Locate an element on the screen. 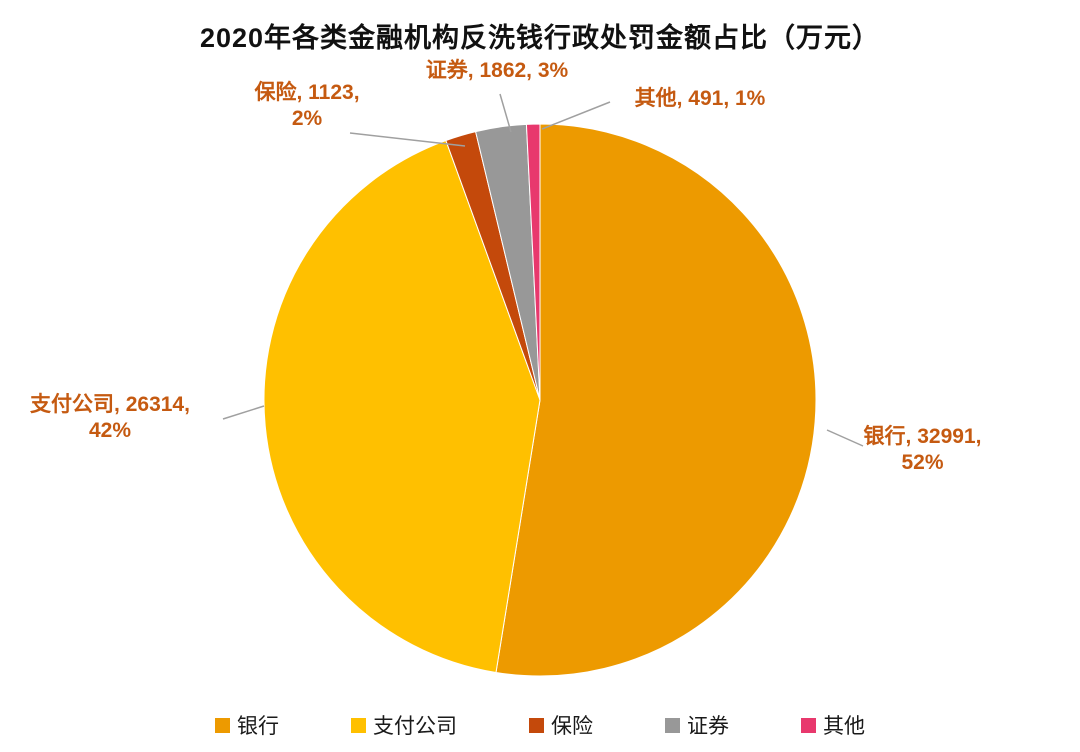 The image size is (1080, 752). leader-line-securities is located at coordinates (505, 113).